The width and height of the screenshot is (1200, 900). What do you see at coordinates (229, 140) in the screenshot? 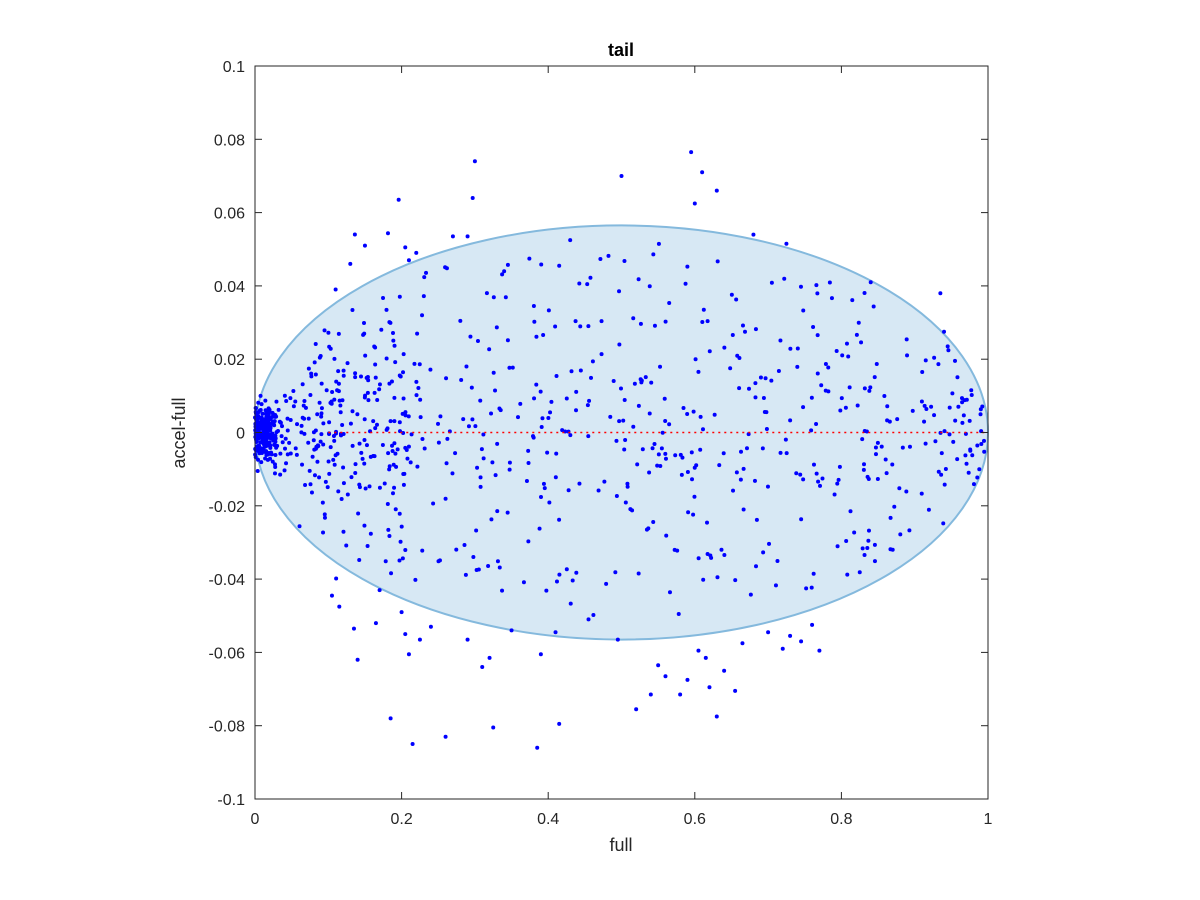
I see `y-tick-label: 0.08` at bounding box center [229, 140].